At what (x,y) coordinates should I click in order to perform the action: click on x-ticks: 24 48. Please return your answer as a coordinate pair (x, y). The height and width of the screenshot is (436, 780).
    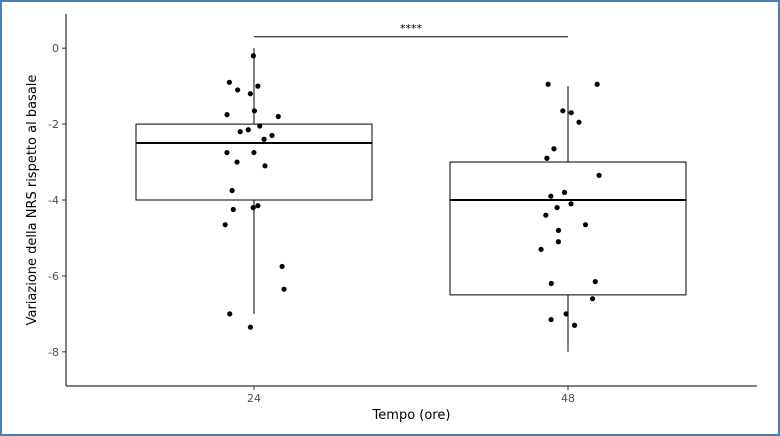
    Looking at the image, I should click on (411, 395).